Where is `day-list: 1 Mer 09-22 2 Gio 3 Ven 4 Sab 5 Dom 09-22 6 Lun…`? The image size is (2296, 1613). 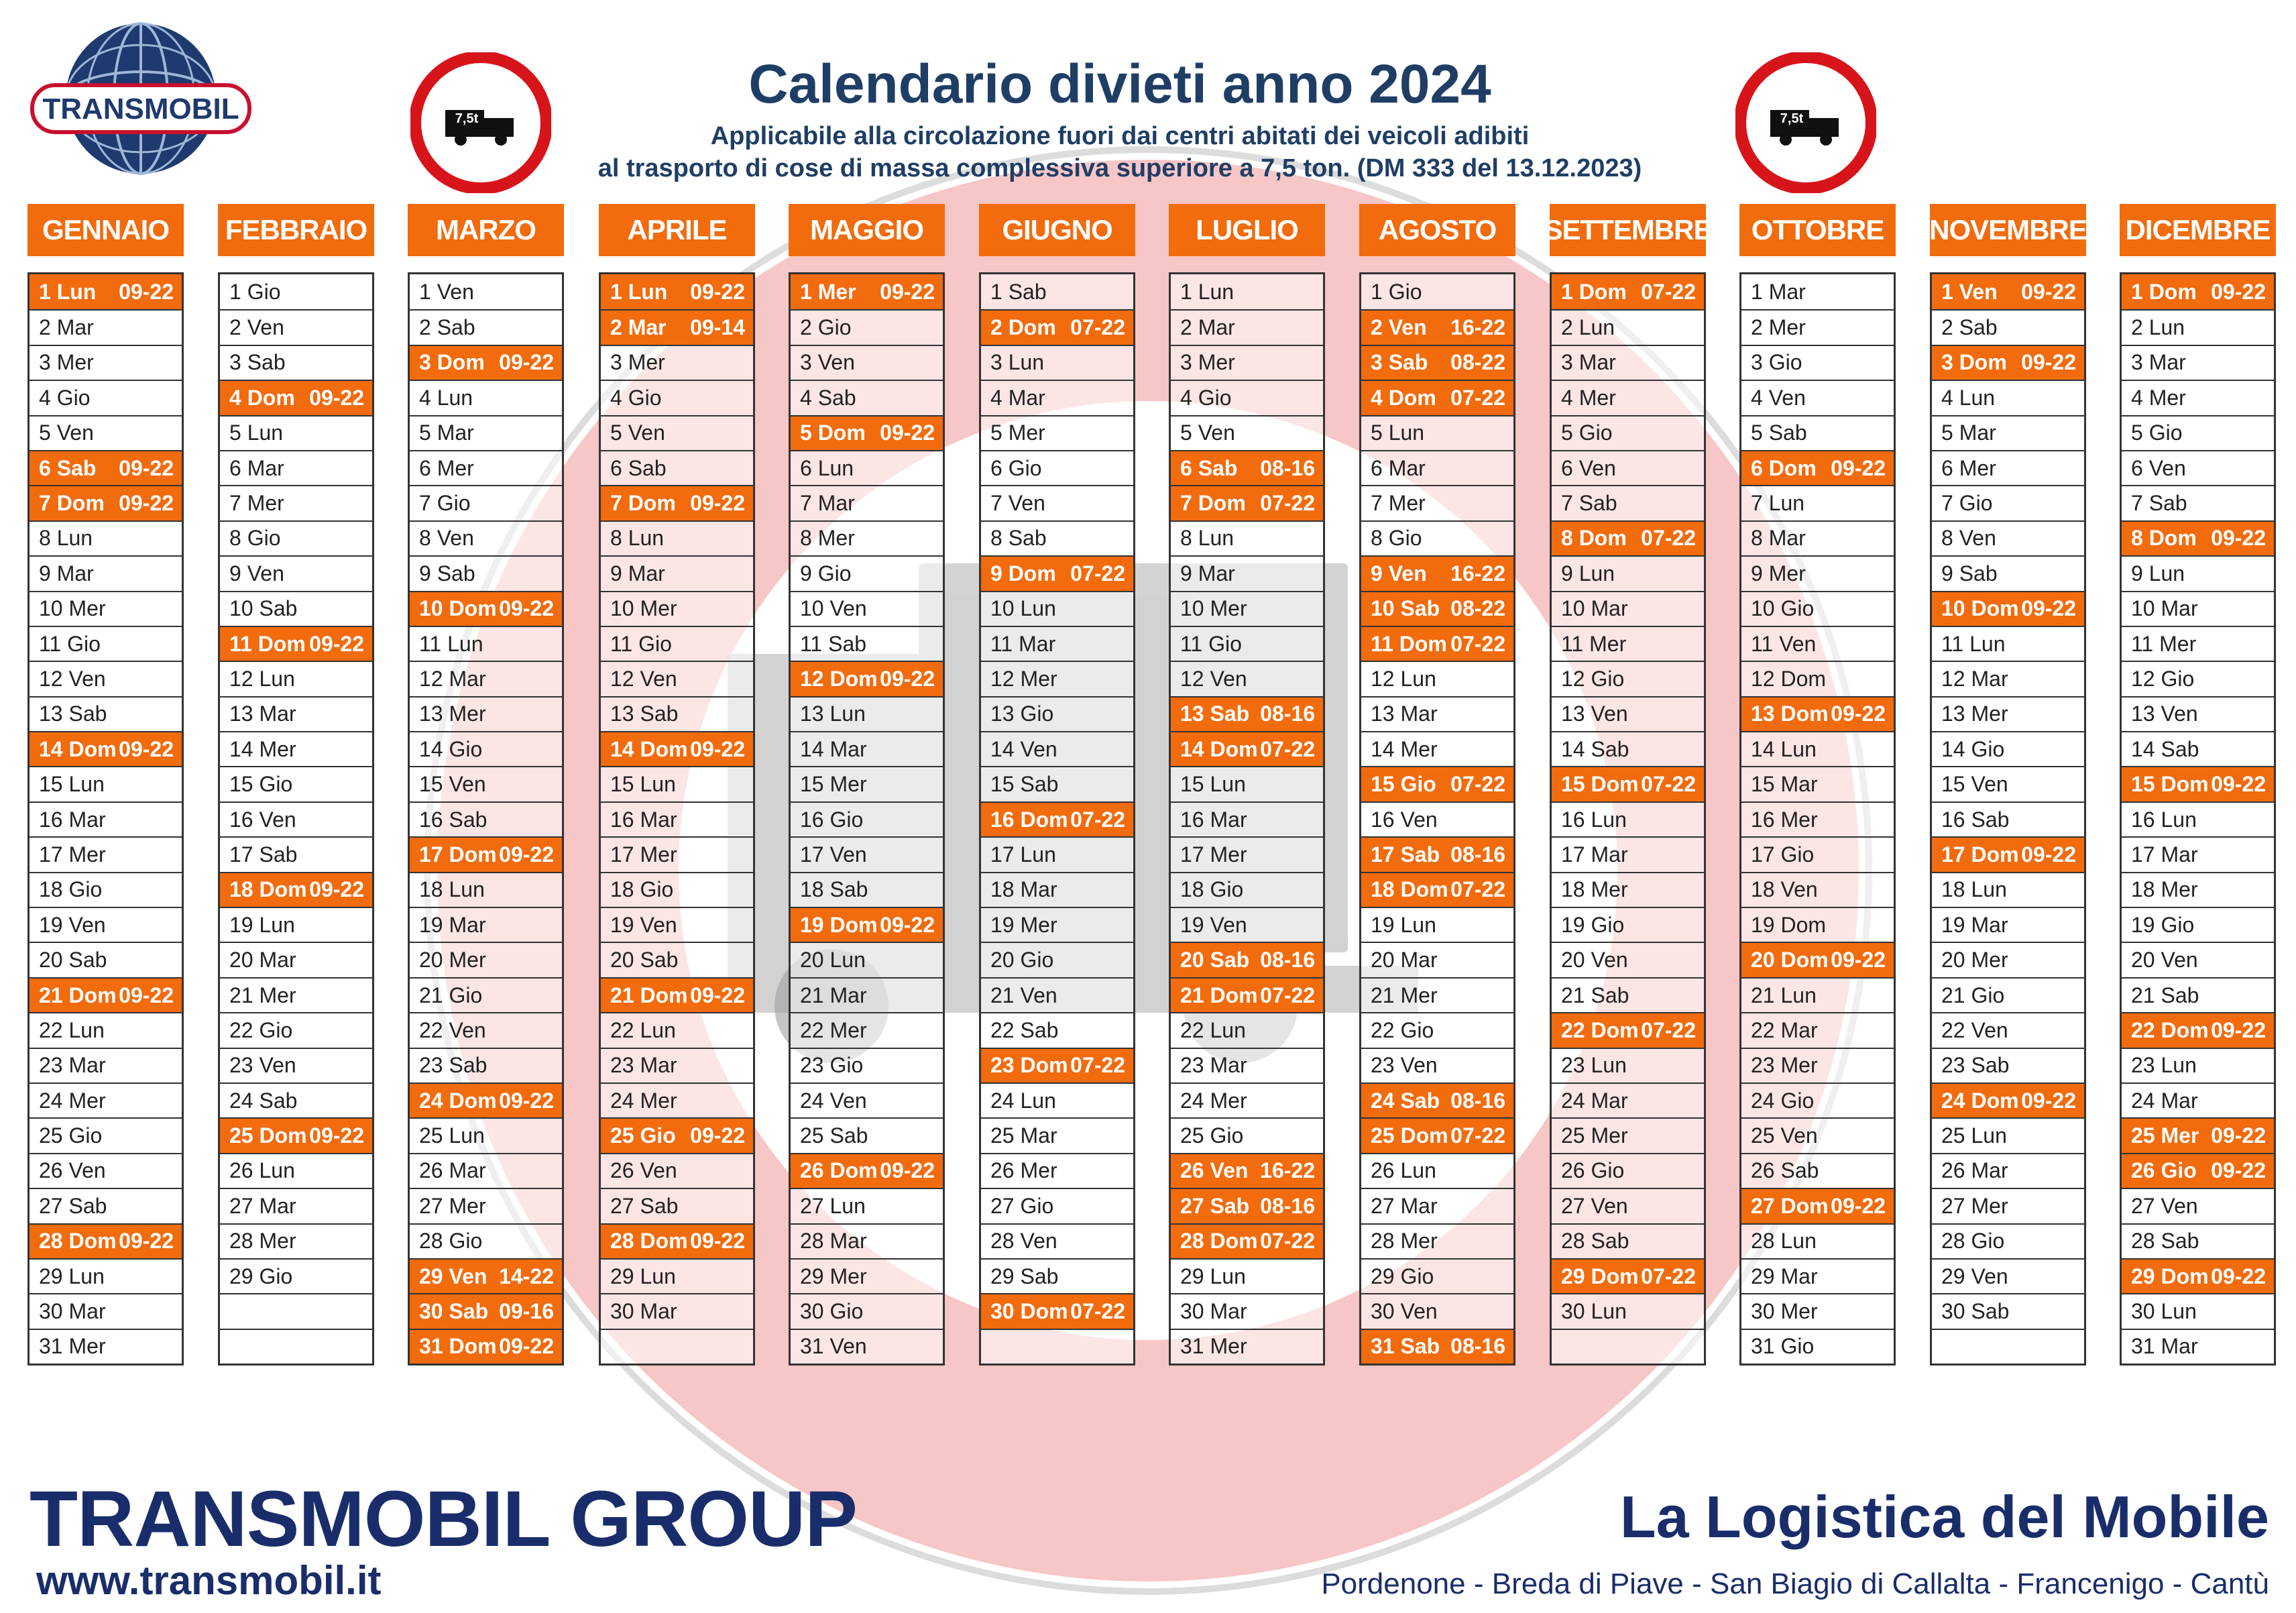
day-list: 1 Mer 09-22 2 Gio 3 Ven 4 Sab 5 Dom 09-22 6 Lun… is located at coordinates (867, 819).